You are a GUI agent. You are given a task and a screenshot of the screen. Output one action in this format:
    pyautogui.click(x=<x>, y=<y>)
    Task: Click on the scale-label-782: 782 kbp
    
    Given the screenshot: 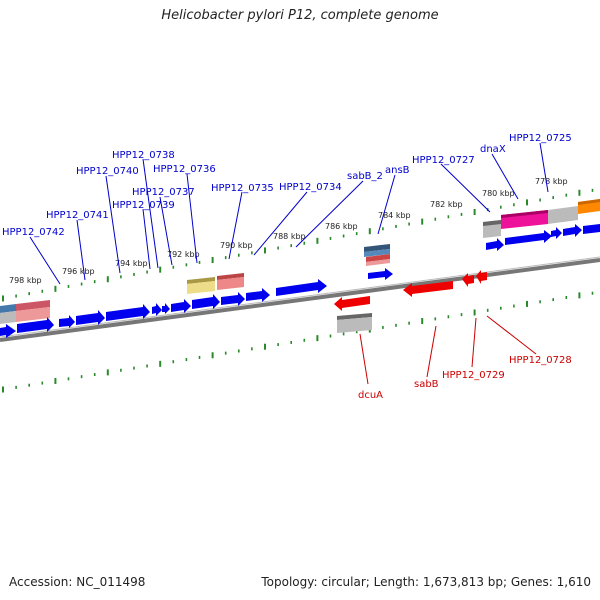 What is the action you would take?
    pyautogui.click(x=446, y=204)
    